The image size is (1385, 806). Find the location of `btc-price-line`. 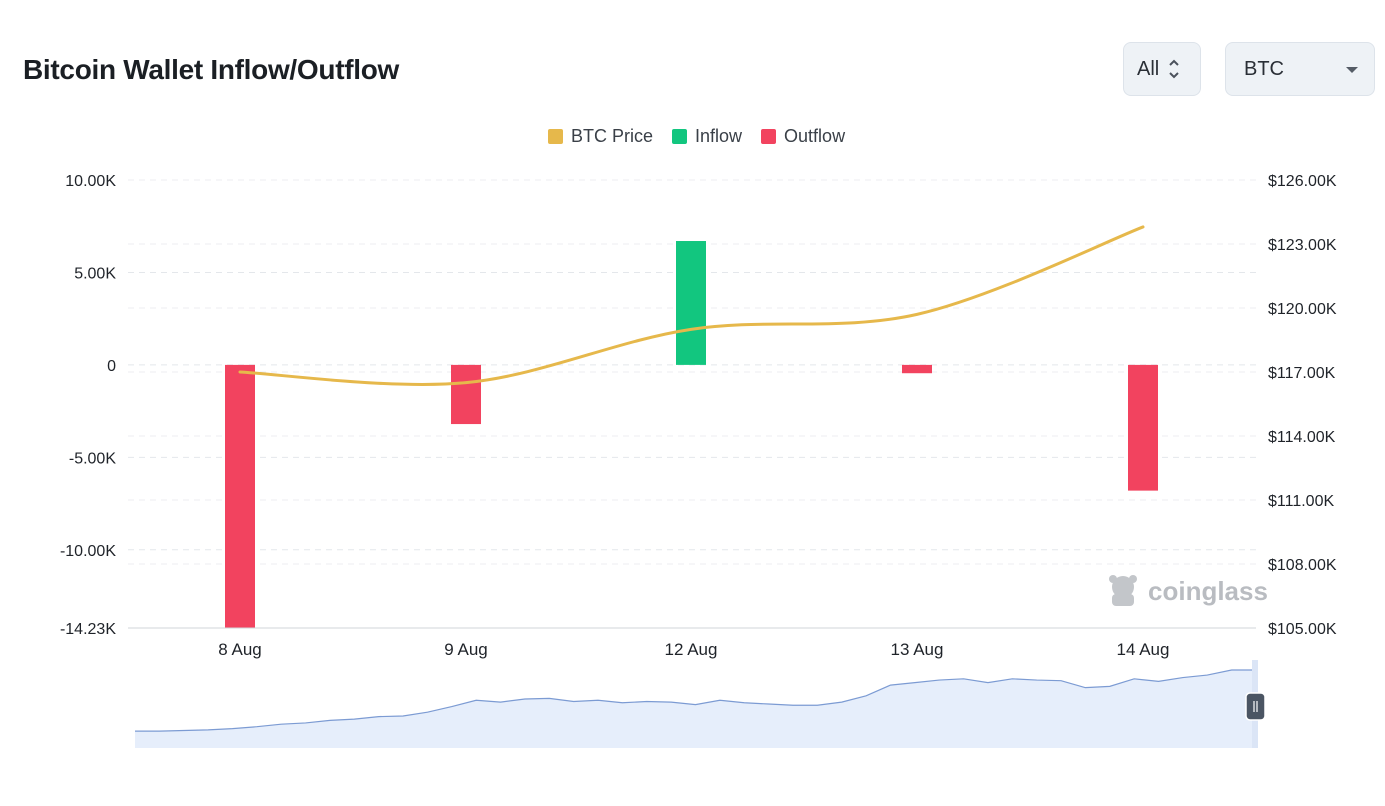

btc-price-line is located at coordinates (691, 305).